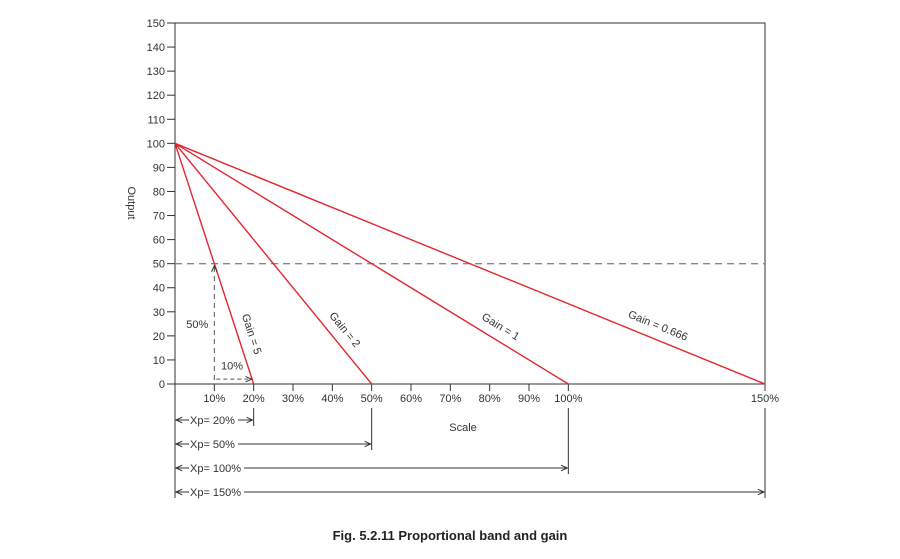 The width and height of the screenshot is (900, 559). What do you see at coordinates (162, 385) in the screenshot?
I see `y-tick-label: 0` at bounding box center [162, 385].